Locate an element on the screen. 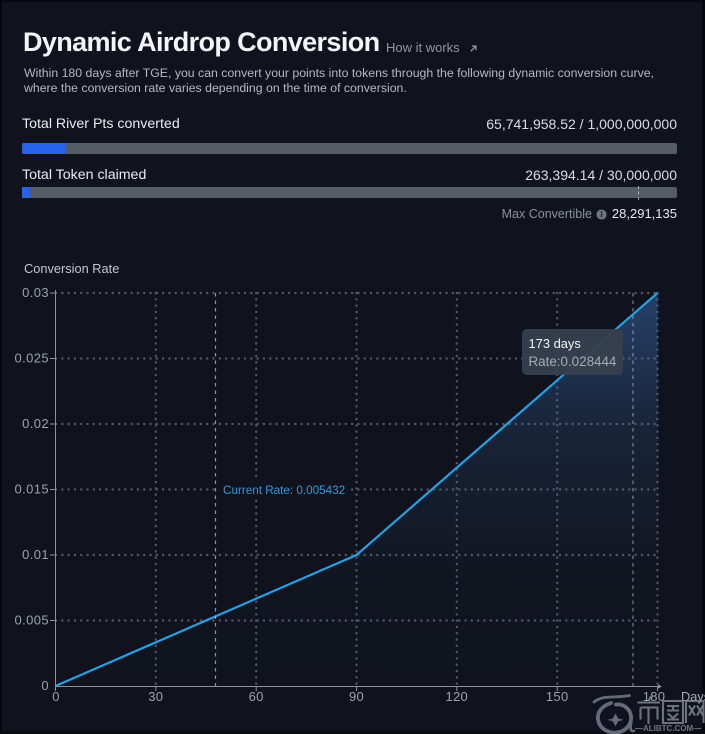  svg-text: Current Rate: 0.005432 is located at coordinates (284, 490).